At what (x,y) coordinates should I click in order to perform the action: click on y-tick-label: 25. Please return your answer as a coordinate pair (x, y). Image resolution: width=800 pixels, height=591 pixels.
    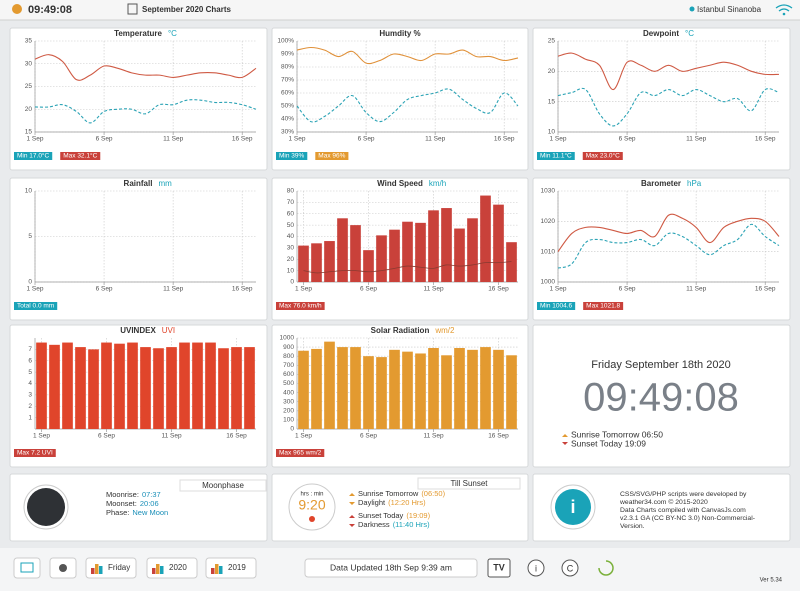
    Looking at the image, I should click on (29, 86).